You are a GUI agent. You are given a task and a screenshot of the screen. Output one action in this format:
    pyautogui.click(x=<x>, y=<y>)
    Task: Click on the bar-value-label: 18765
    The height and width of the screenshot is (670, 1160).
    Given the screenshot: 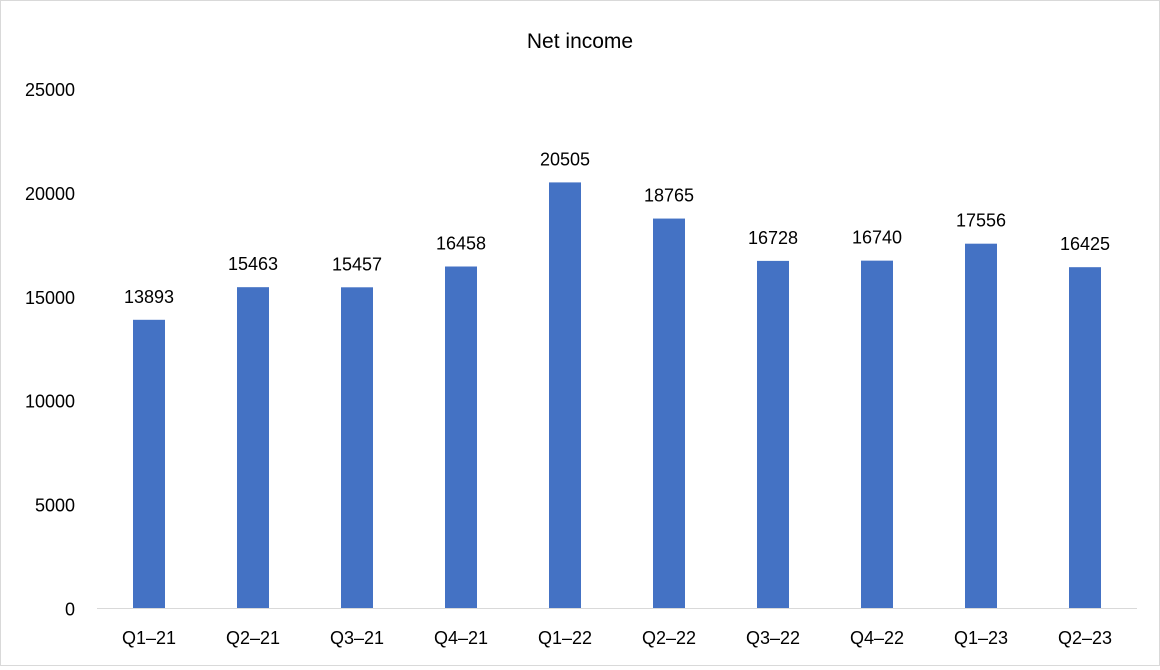 What is the action you would take?
    pyautogui.click(x=669, y=196)
    